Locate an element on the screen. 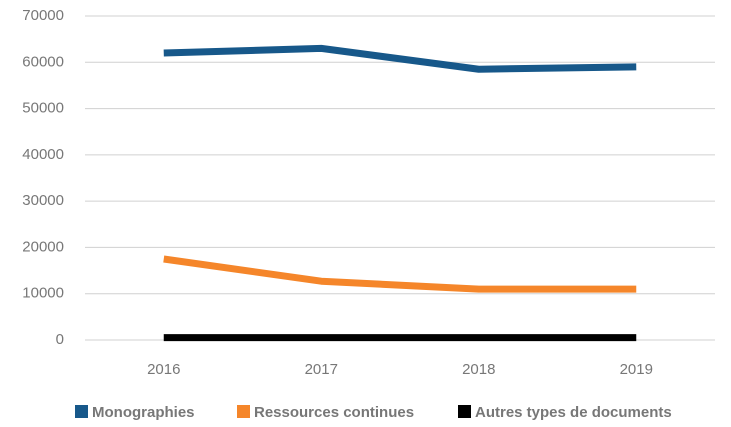  x-tick-label: 2019 is located at coordinates (636, 369).